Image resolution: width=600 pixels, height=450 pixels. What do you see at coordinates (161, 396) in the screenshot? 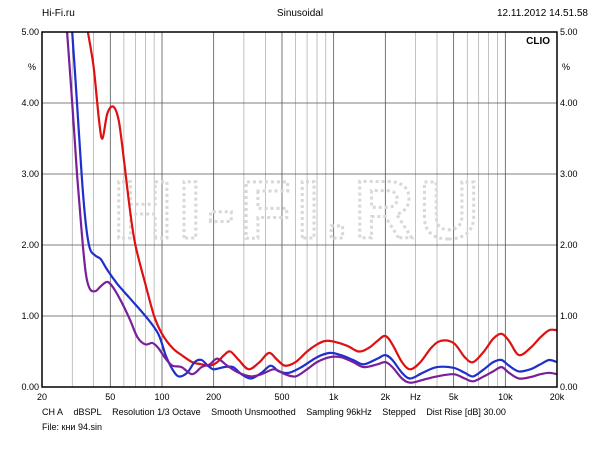
I see `x-tick-label: 100` at bounding box center [161, 396].